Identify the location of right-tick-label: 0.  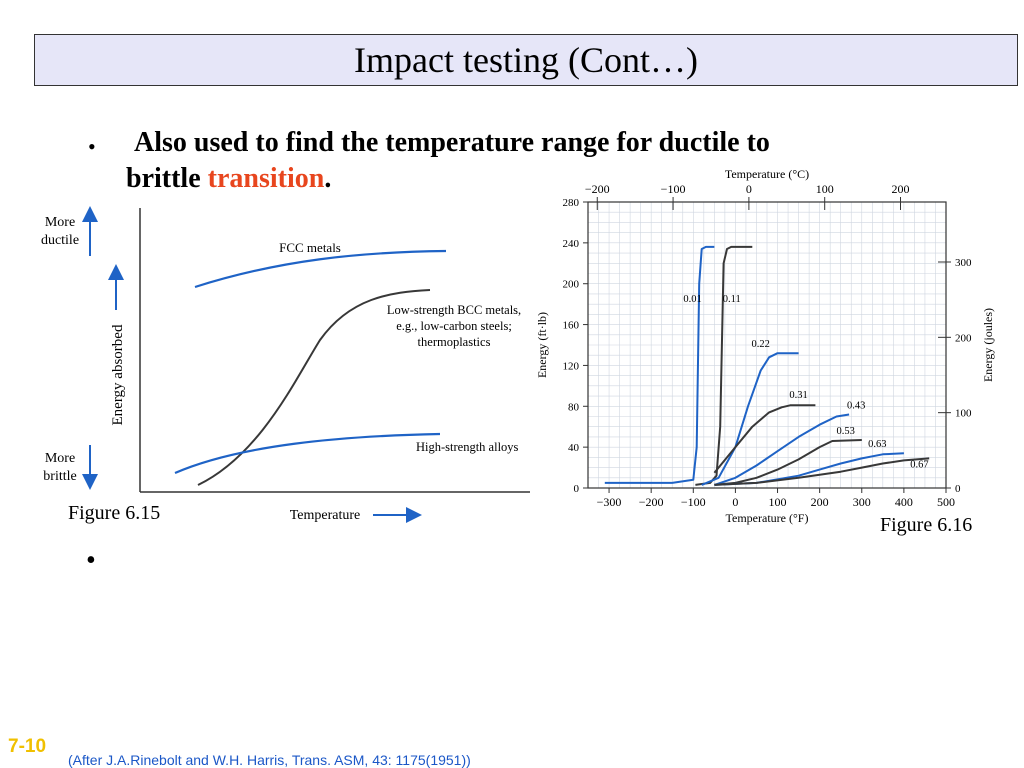
(958, 489).